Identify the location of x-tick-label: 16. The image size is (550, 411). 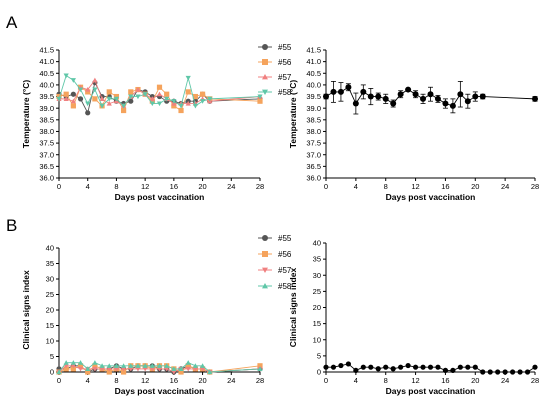
(174, 380).